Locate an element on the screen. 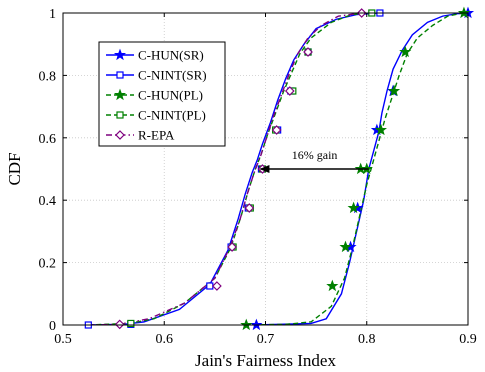  legend-label: C-HUN(PL) is located at coordinates (170, 95).